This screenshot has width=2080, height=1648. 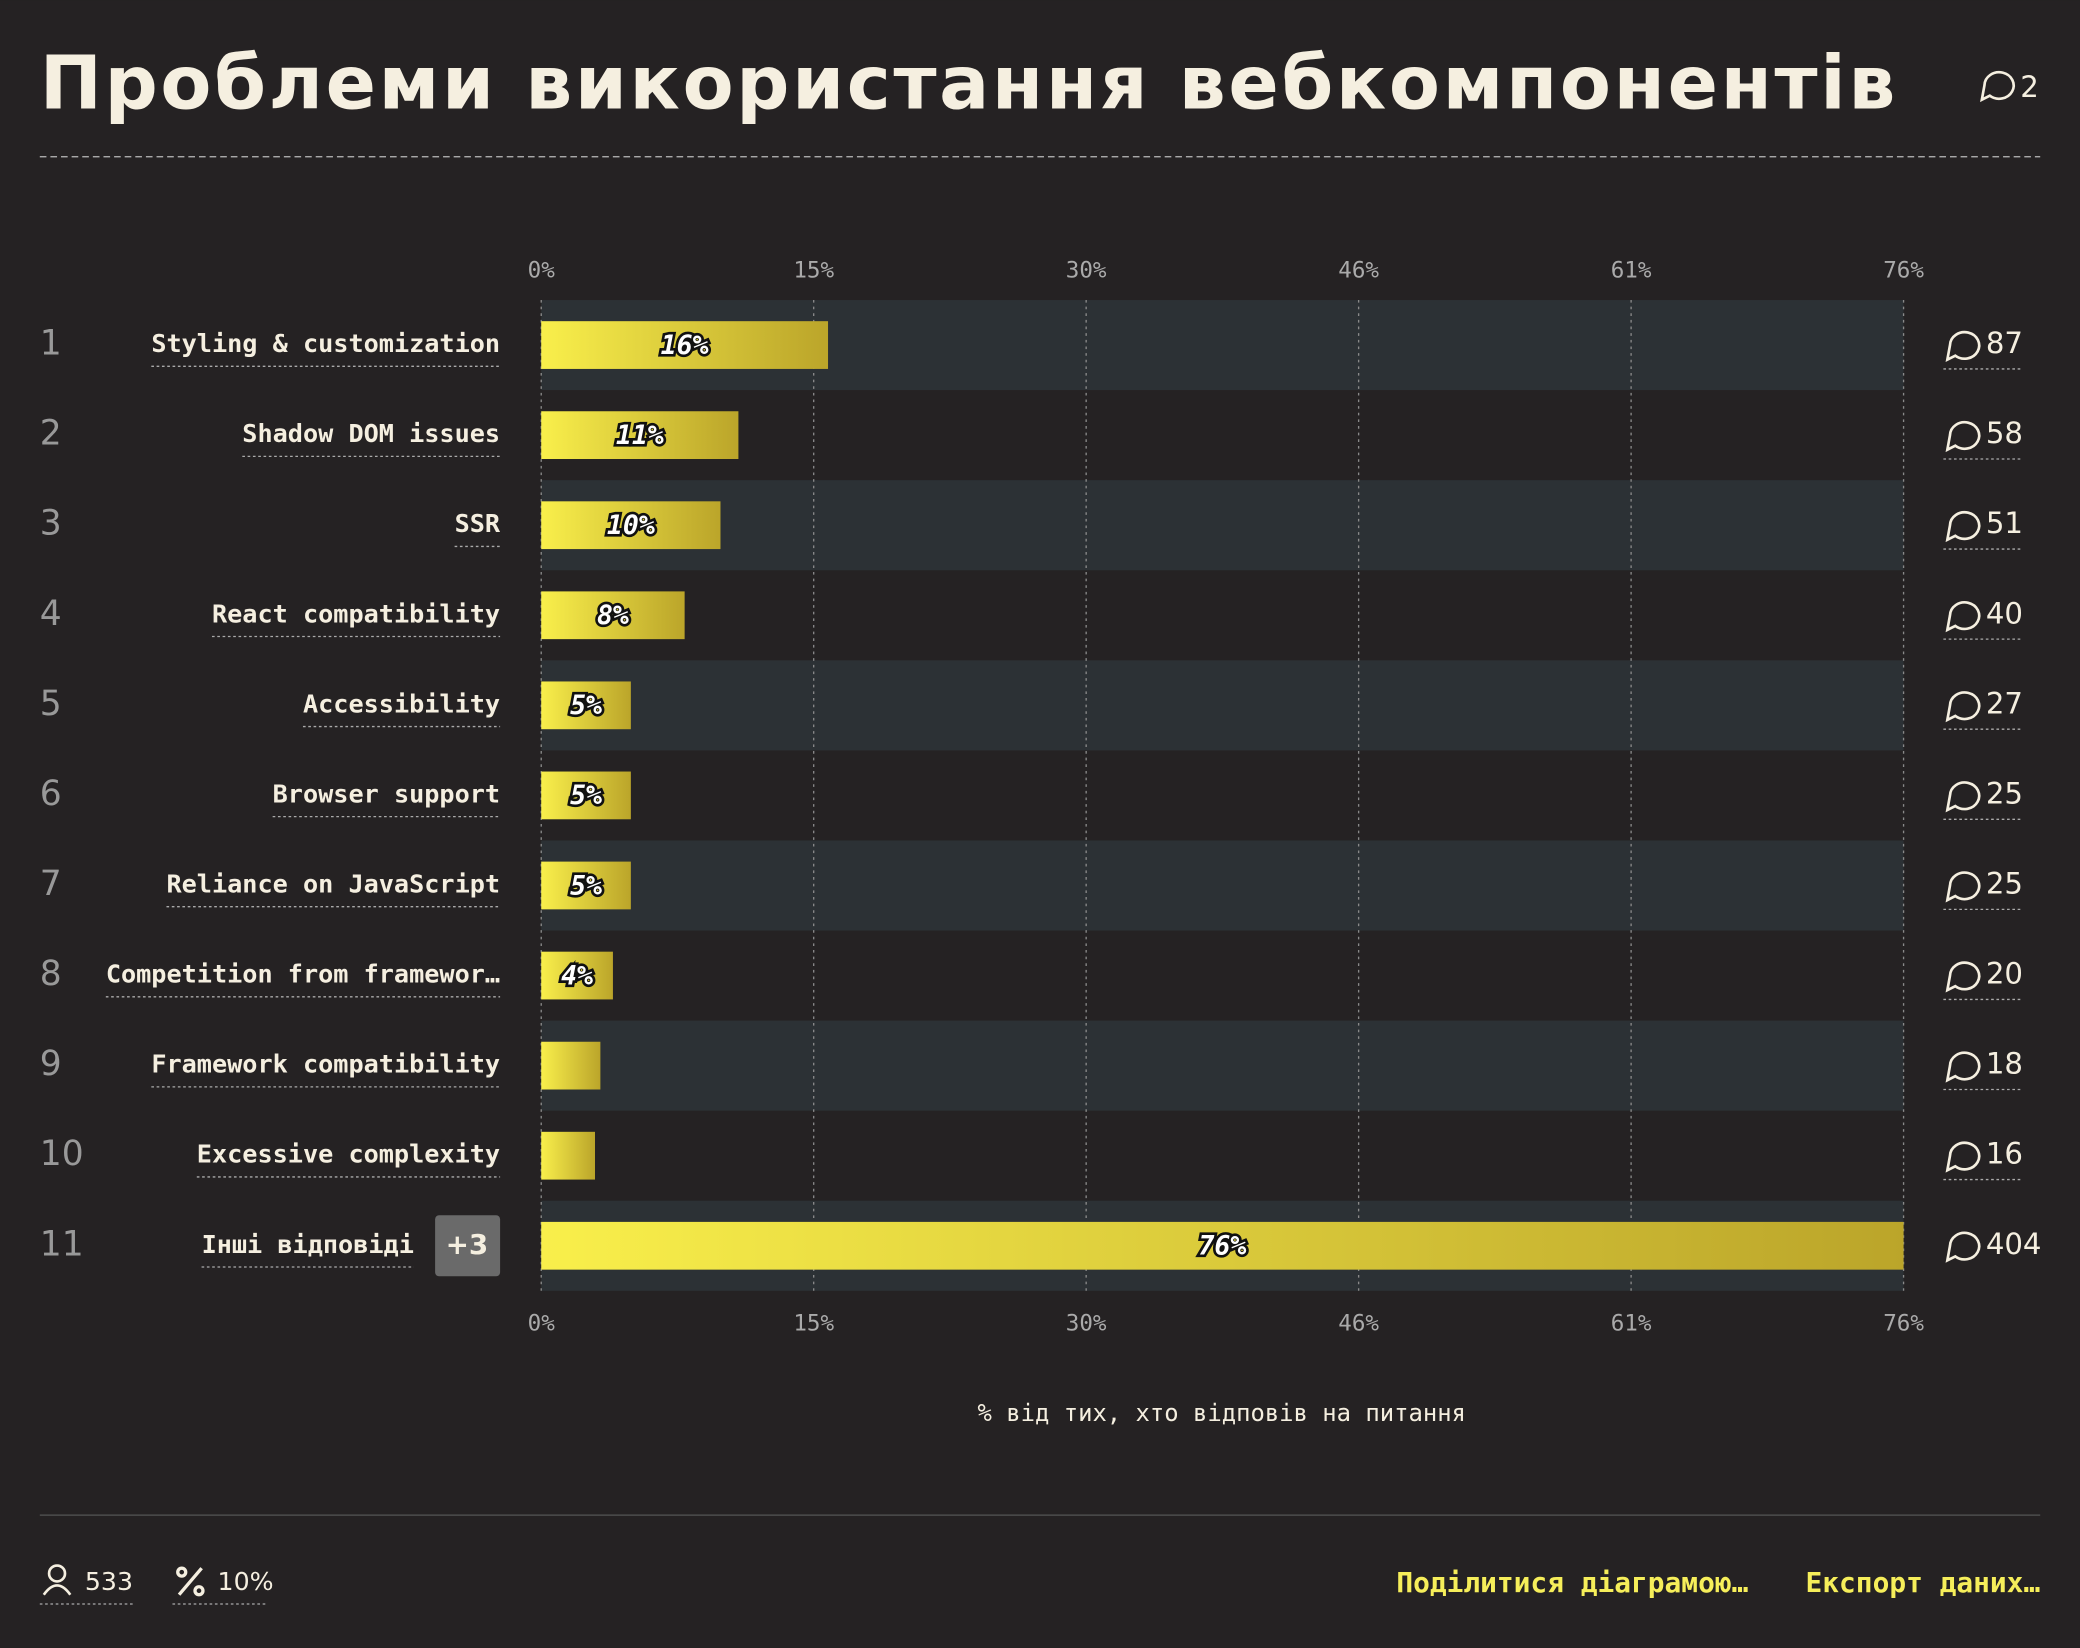 What do you see at coordinates (62, 1154) in the screenshot?
I see `rank: 10` at bounding box center [62, 1154].